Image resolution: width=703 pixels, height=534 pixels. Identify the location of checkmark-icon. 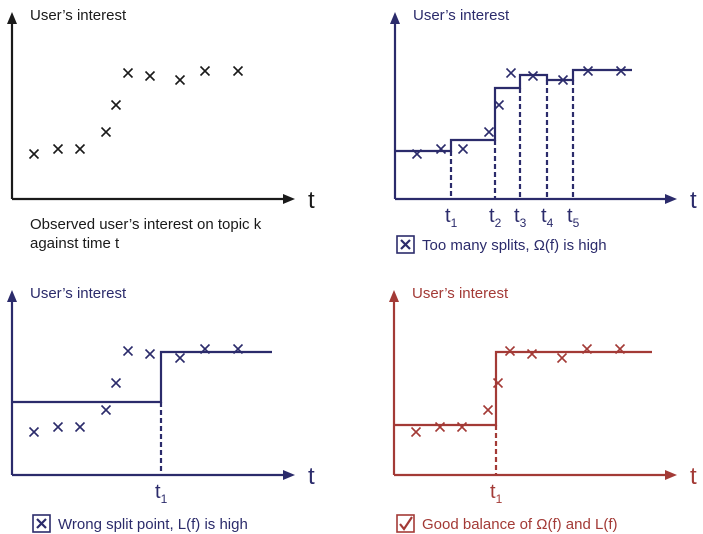
(406, 523).